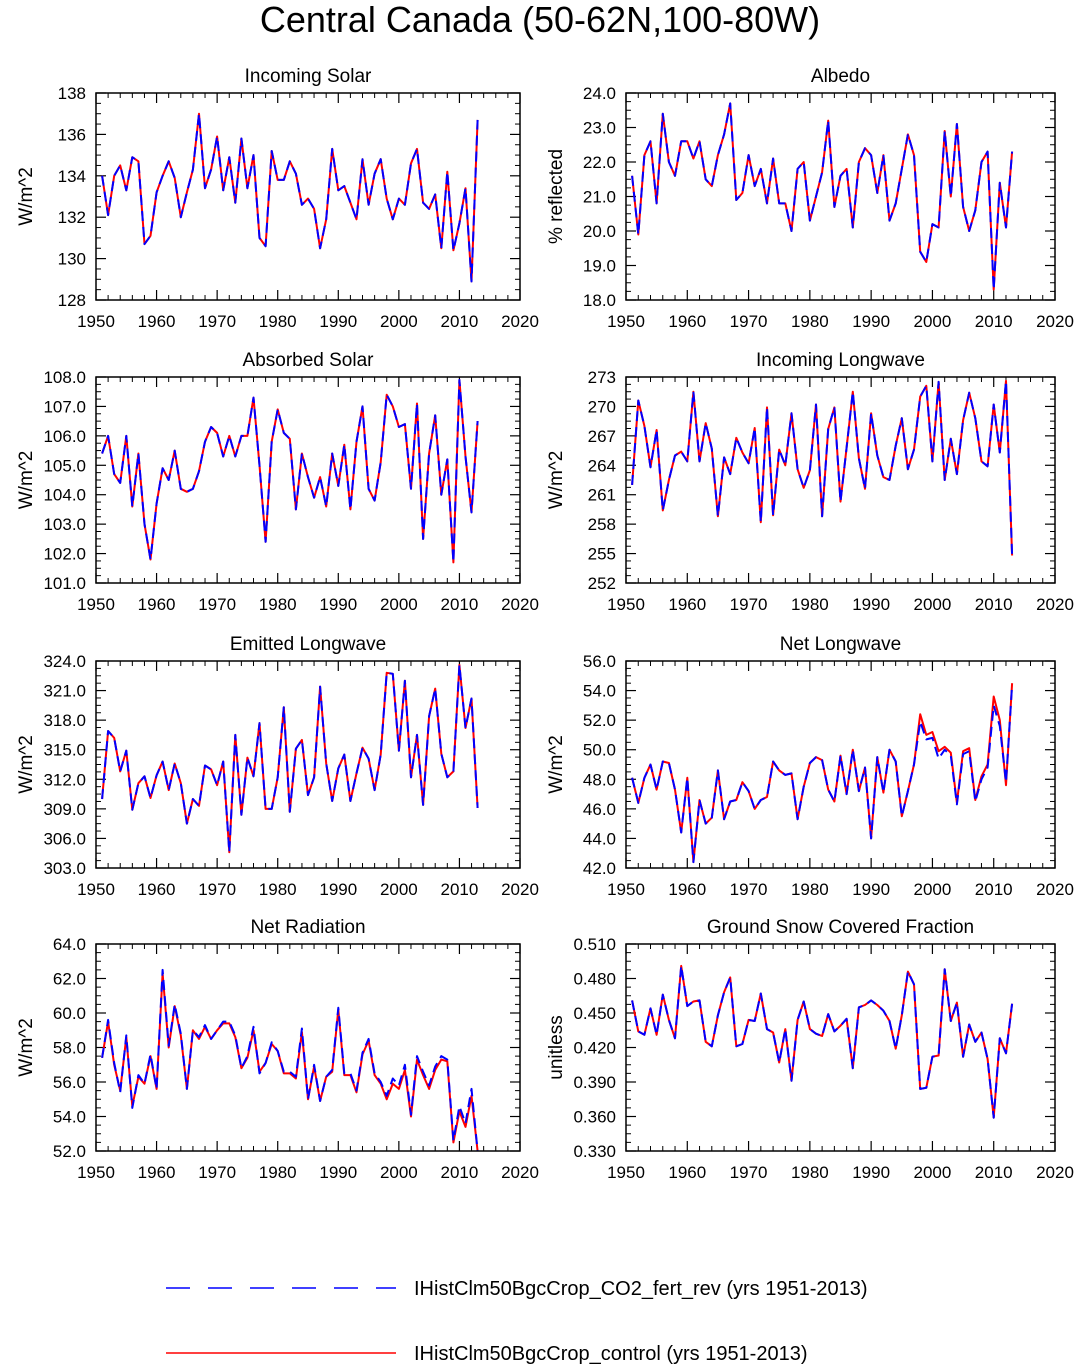 Image resolution: width=1080 pixels, height=1364 pixels. I want to click on y-tick-label: 103.0, so click(64, 524).